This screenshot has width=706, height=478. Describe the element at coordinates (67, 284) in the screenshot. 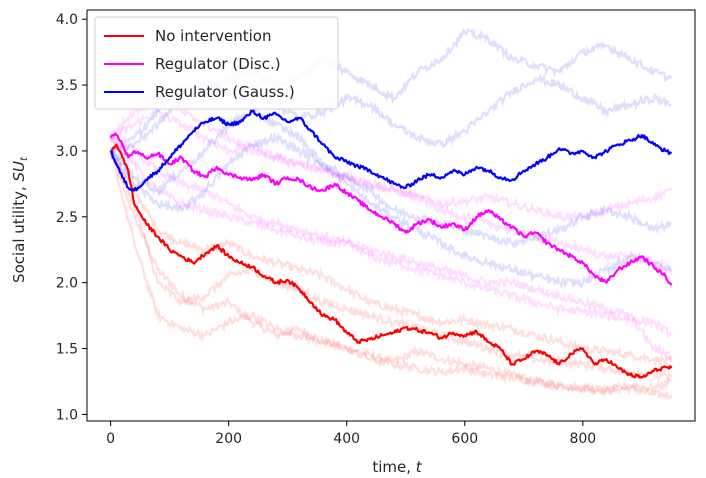

I see `y-tick-label: 2.0` at that location.